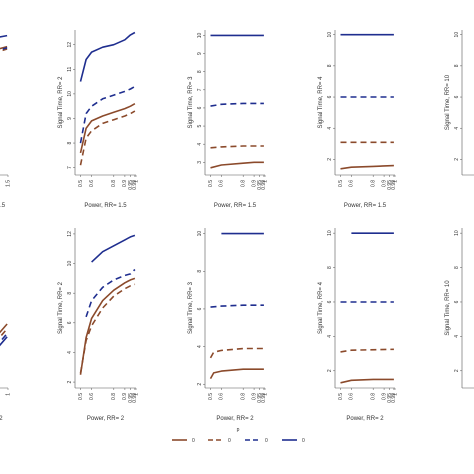 Image resolution: width=474 pixels, height=474 pixels. Describe the element at coordinates (238, 435) in the screenshot. I see `legend: p0 0 0 0` at that location.